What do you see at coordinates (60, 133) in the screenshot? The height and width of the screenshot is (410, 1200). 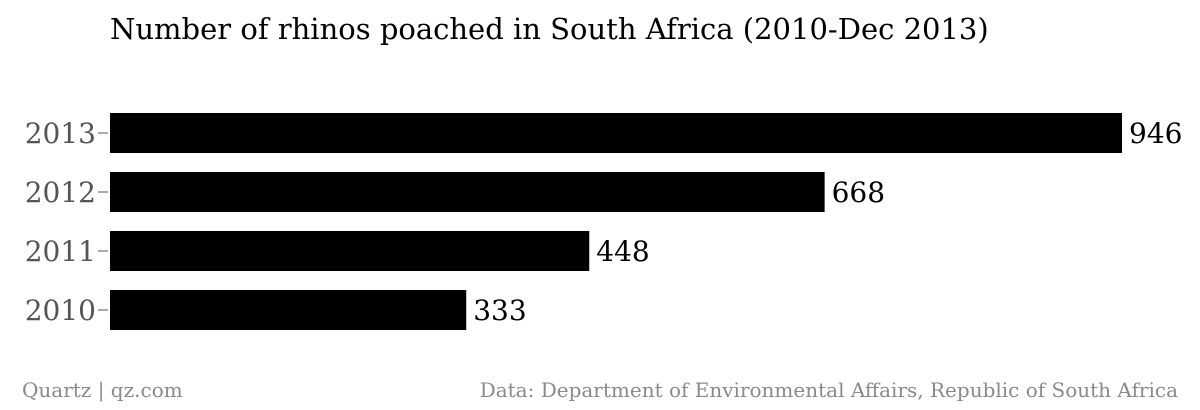 I see `category-label: 2013` at bounding box center [60, 133].